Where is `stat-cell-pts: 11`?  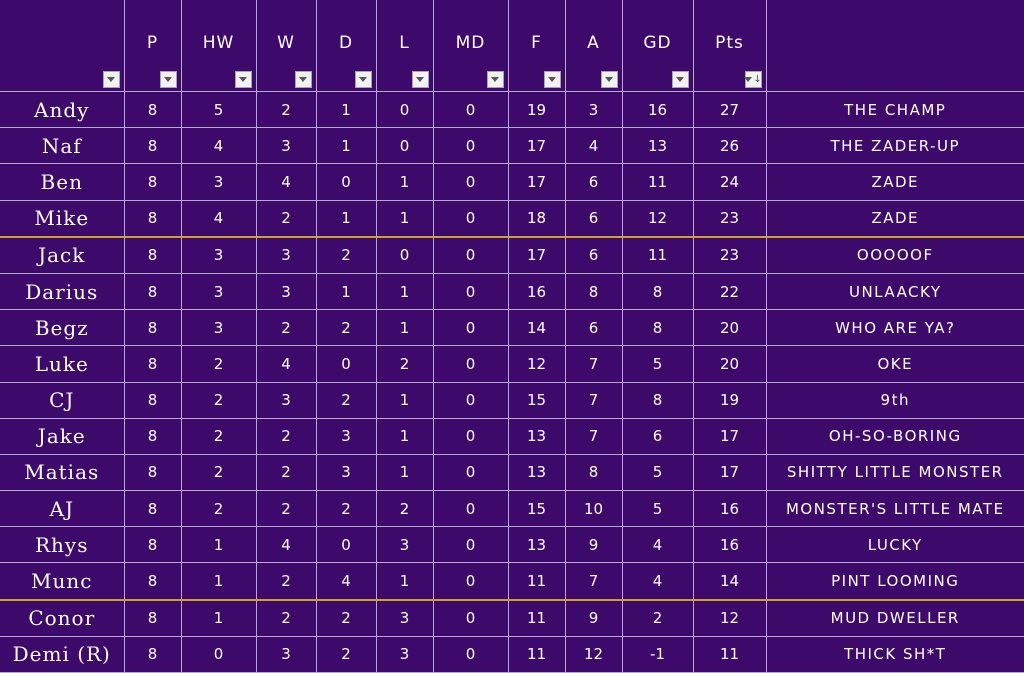 stat-cell-pts: 11 is located at coordinates (730, 654).